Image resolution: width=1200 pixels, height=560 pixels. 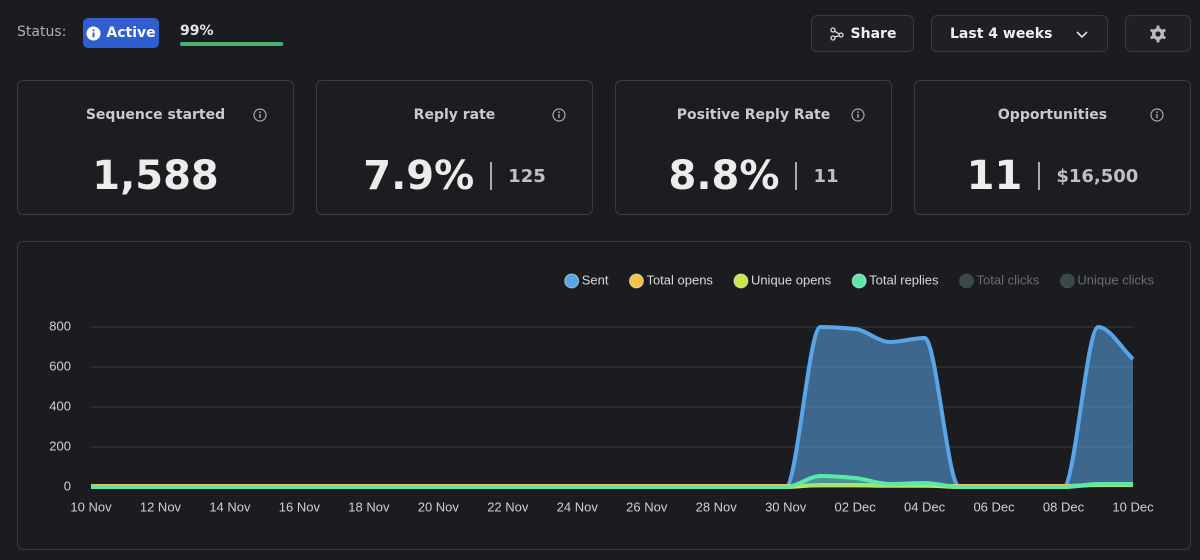 What do you see at coordinates (904, 279) in the screenshot?
I see `legend-label: Total replies` at bounding box center [904, 279].